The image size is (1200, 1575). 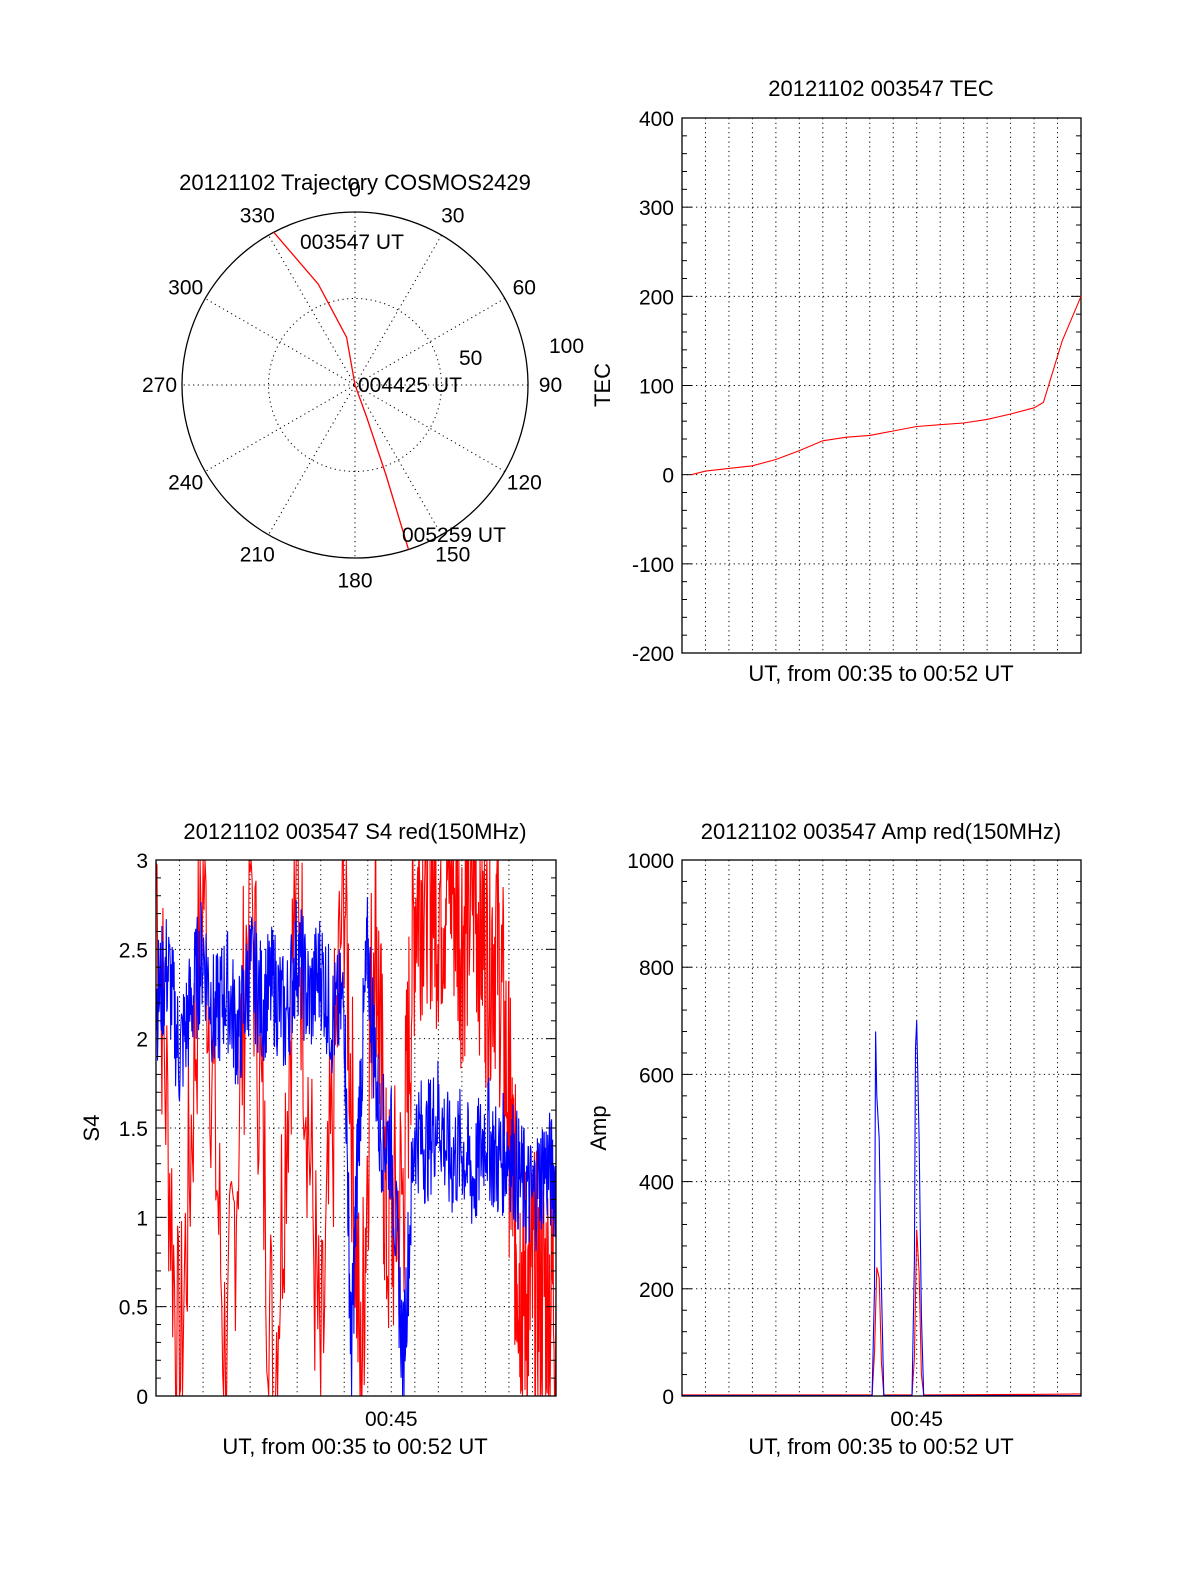 What do you see at coordinates (257, 554) in the screenshot?
I see `polar-azimuth-label: 210` at bounding box center [257, 554].